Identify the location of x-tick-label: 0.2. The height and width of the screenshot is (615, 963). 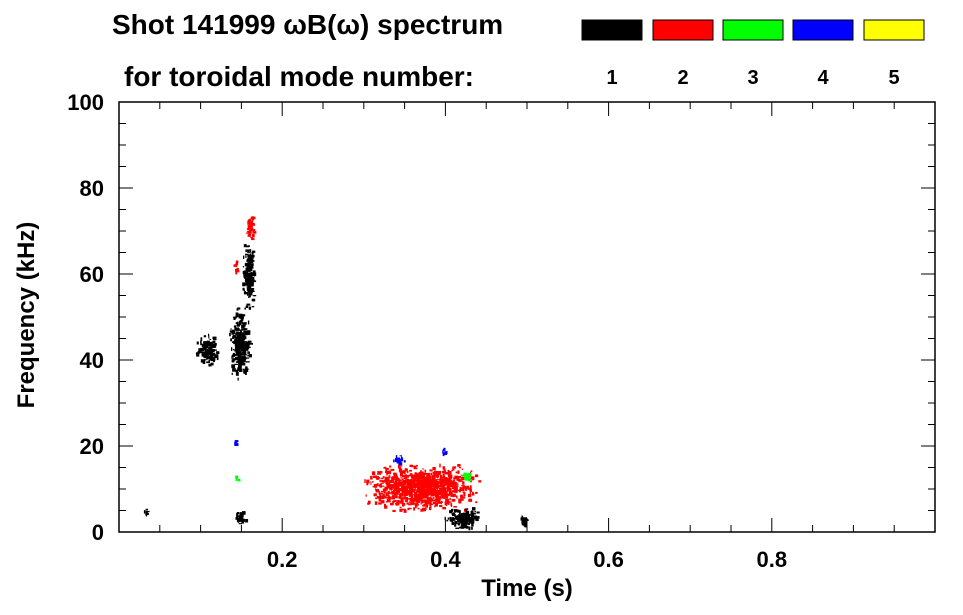
(282, 559).